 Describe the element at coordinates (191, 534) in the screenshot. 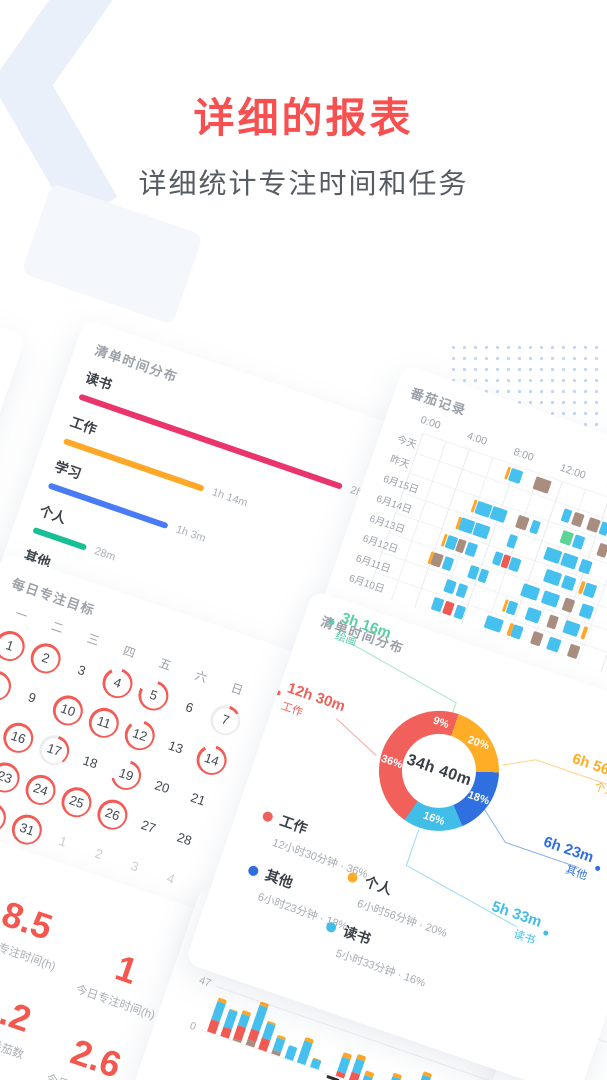

I see `bar-time-label: 1h 3m` at that location.